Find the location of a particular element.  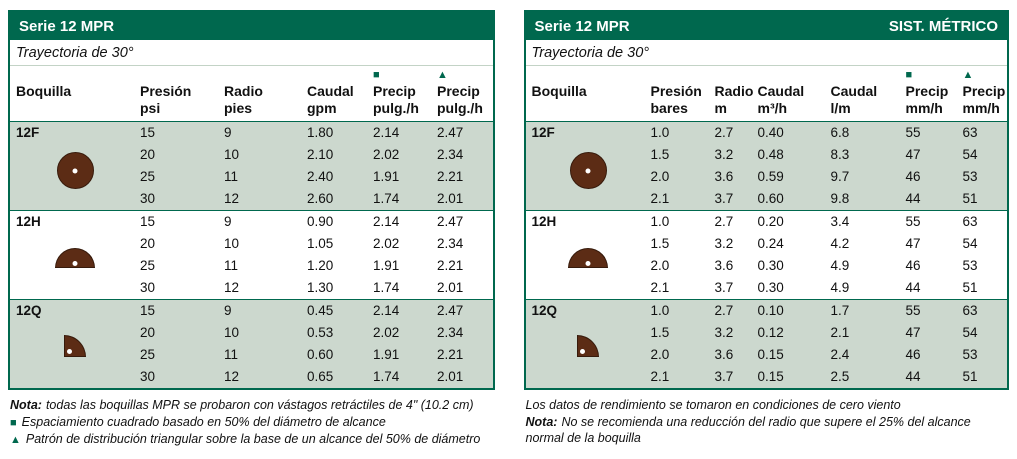

nozzle-cell: 12Q is located at coordinates (72, 344).